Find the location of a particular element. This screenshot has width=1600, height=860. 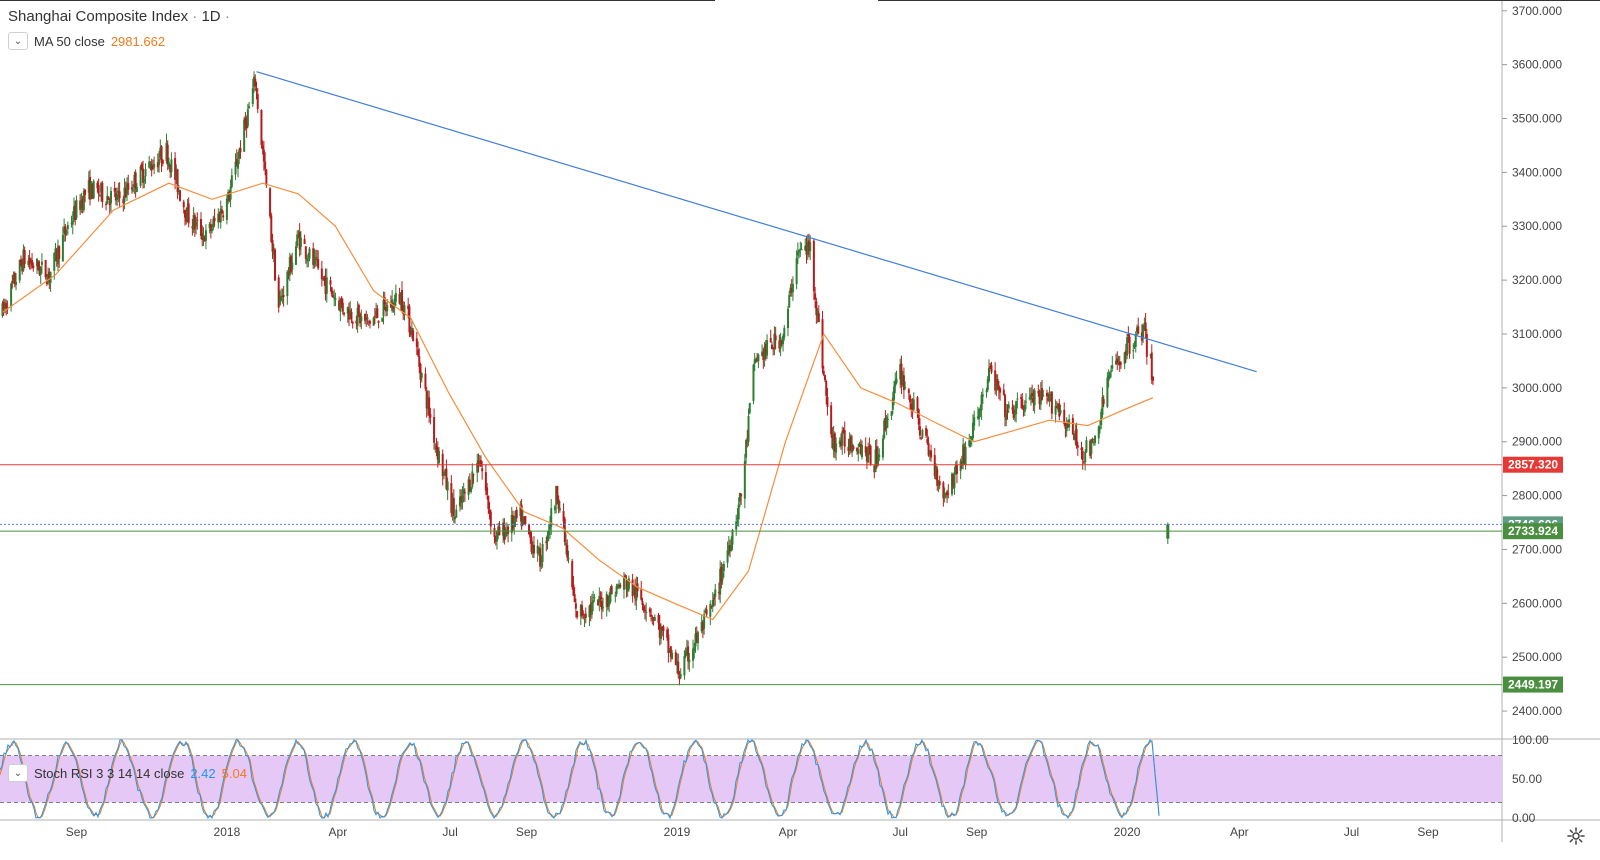

svg-text: 2733.924 is located at coordinates (1533, 531).